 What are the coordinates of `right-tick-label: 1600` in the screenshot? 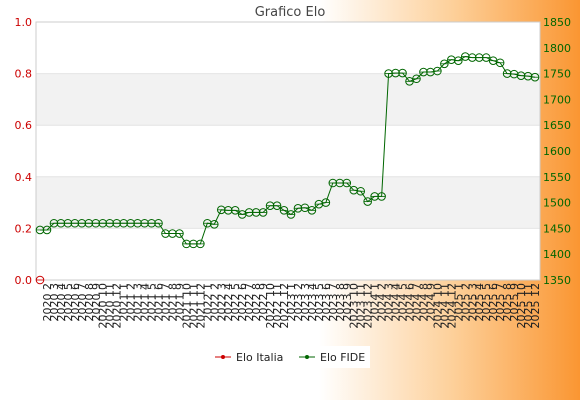 It's located at (557, 151).